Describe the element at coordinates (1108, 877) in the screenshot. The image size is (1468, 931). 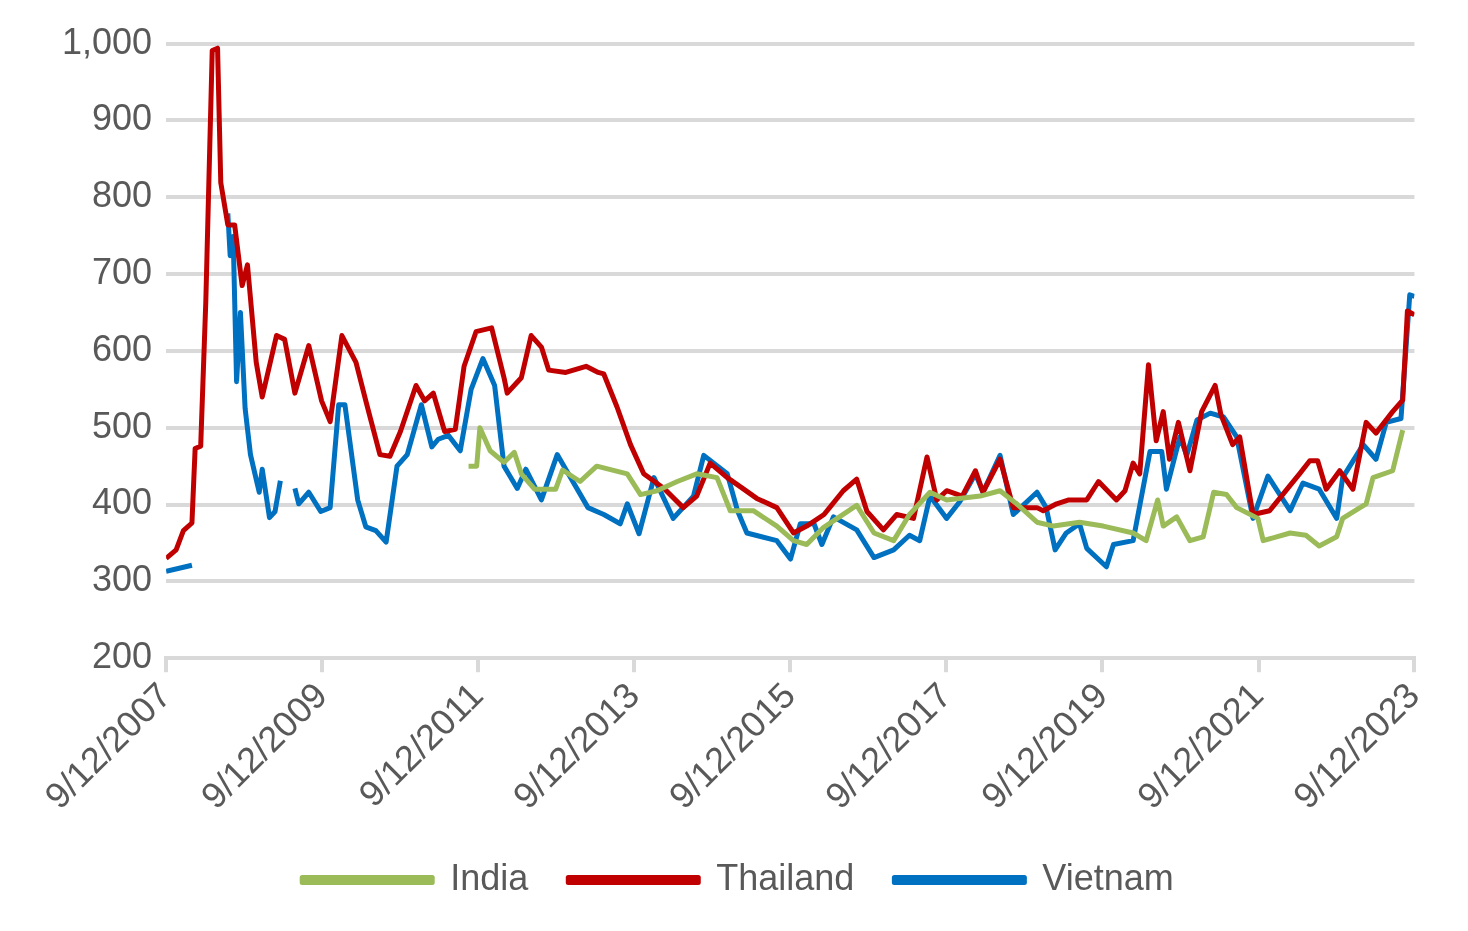
I see `legend-label: Vietnam` at that location.